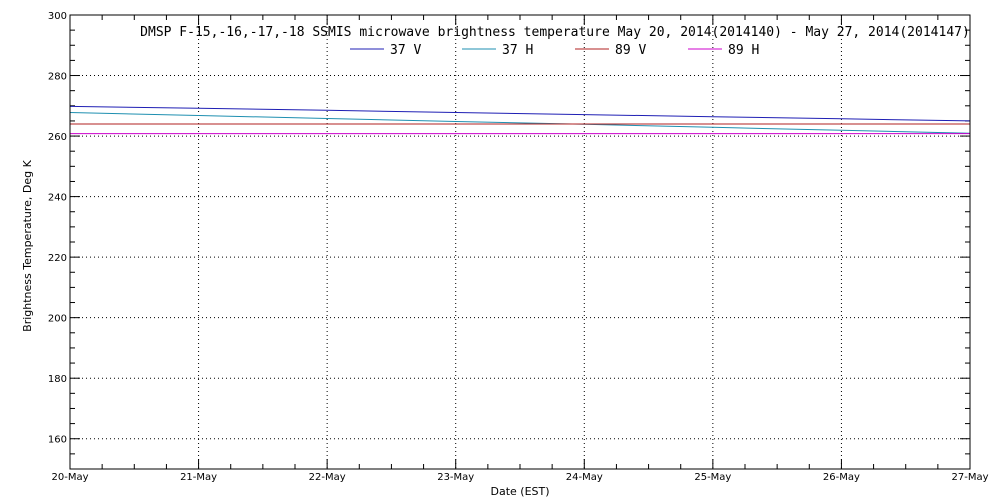 The height and width of the screenshot is (500, 1000). I want to click on y-tick-label: 240, so click(57, 198).